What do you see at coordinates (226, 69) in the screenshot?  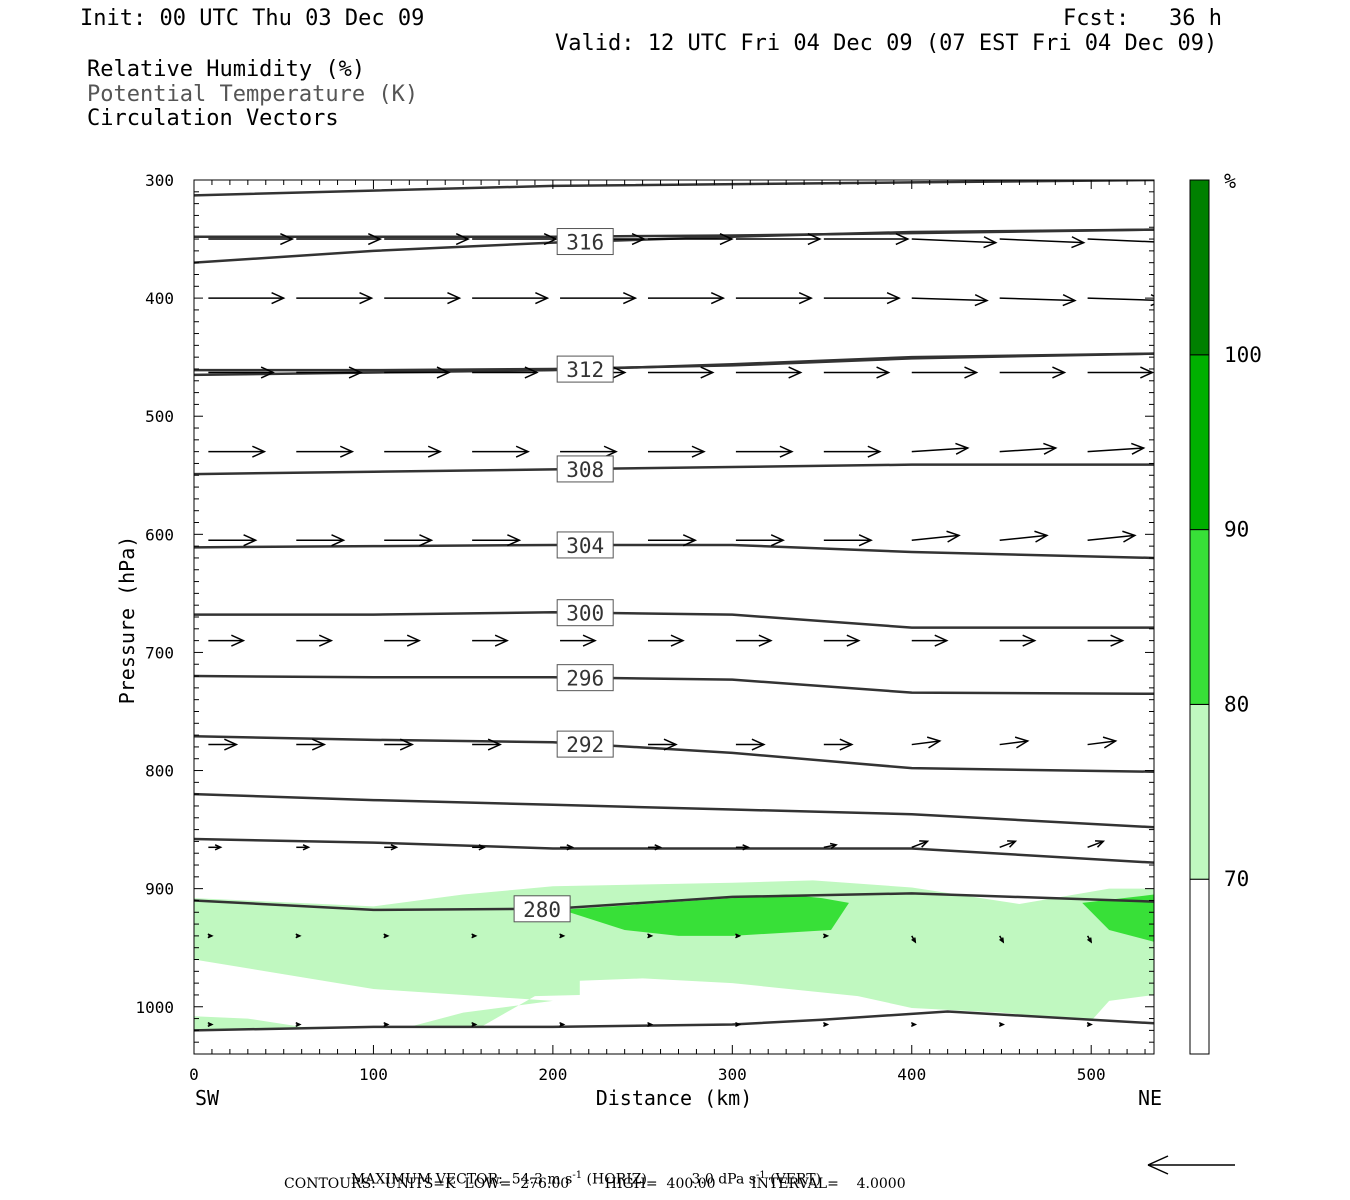 I see `legend-rh: Relative Humidity (%)` at bounding box center [226, 69].